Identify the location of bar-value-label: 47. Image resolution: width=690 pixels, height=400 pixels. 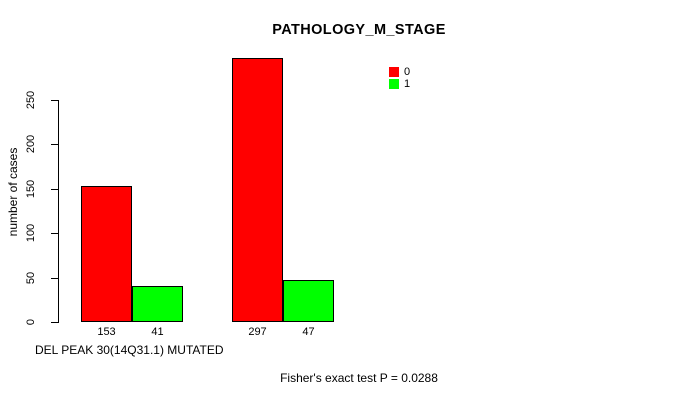
(308, 332).